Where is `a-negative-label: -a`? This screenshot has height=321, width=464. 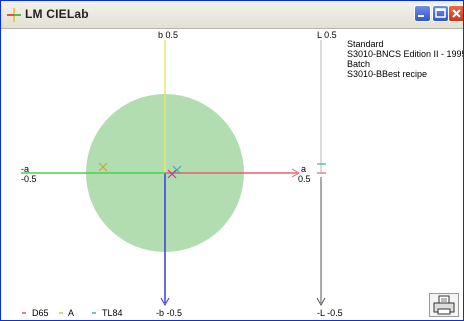 a-negative-label: -a is located at coordinates (25, 169).